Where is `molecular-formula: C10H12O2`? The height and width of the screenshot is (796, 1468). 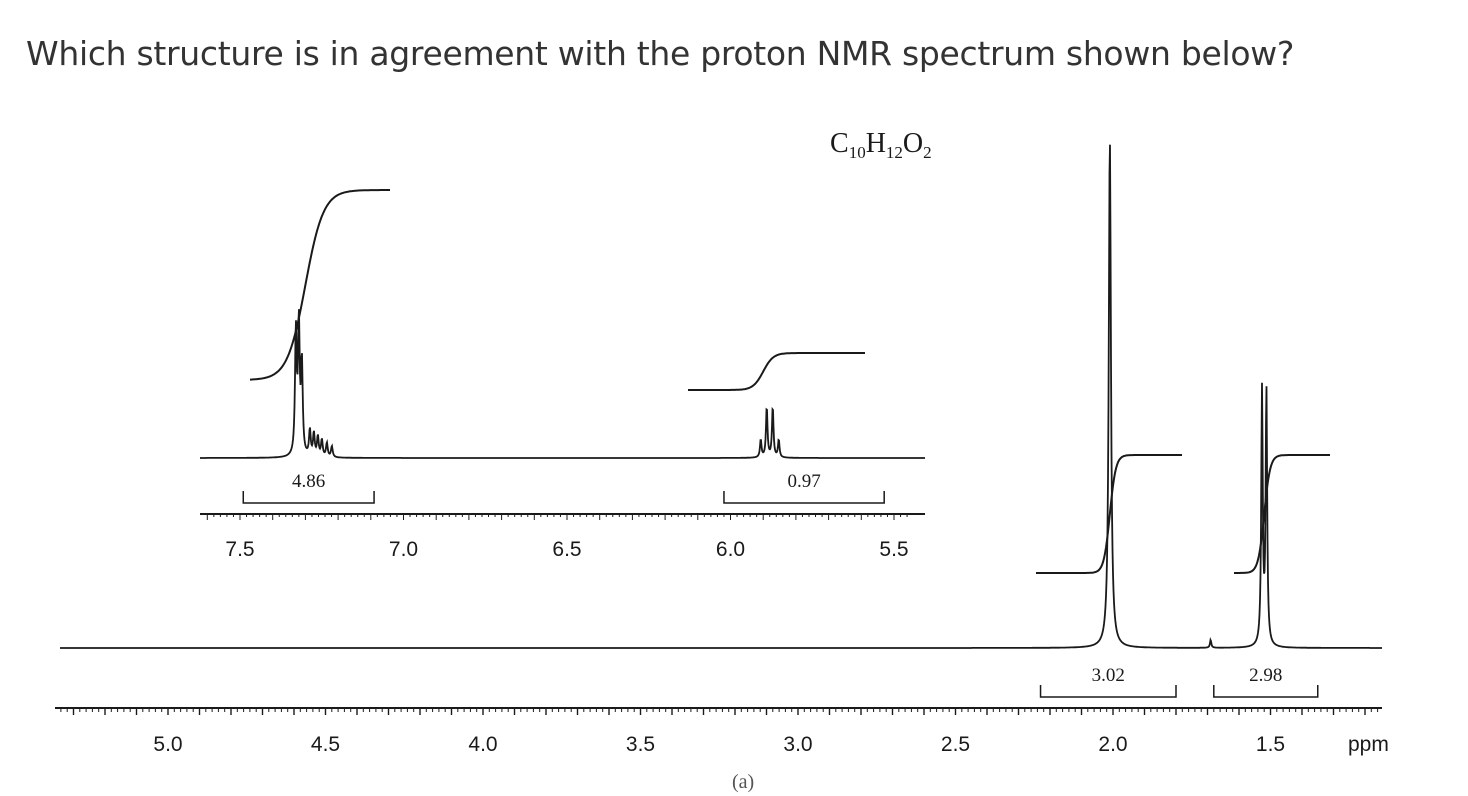 molecular-formula: C10H12O2 is located at coordinates (881, 145).